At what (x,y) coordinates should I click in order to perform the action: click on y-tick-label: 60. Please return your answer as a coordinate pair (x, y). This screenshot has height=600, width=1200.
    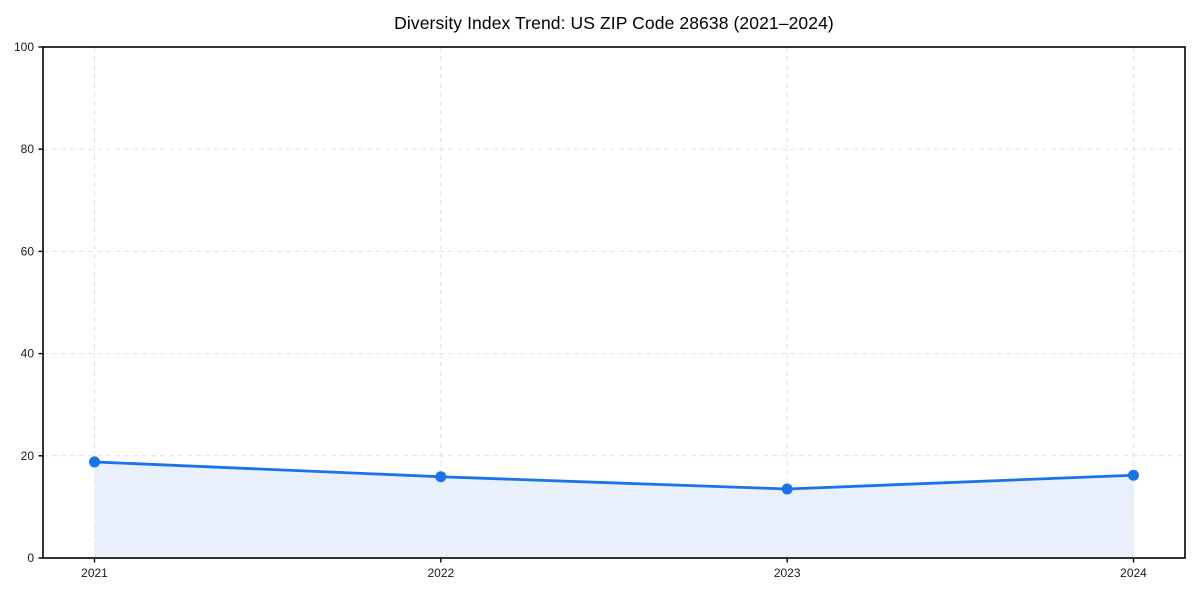
    Looking at the image, I should click on (28, 251).